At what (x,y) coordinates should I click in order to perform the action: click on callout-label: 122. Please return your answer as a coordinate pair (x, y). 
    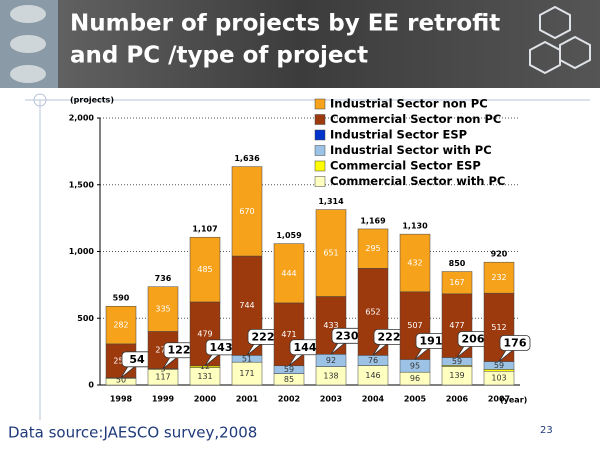
    Looking at the image, I should click on (179, 350).